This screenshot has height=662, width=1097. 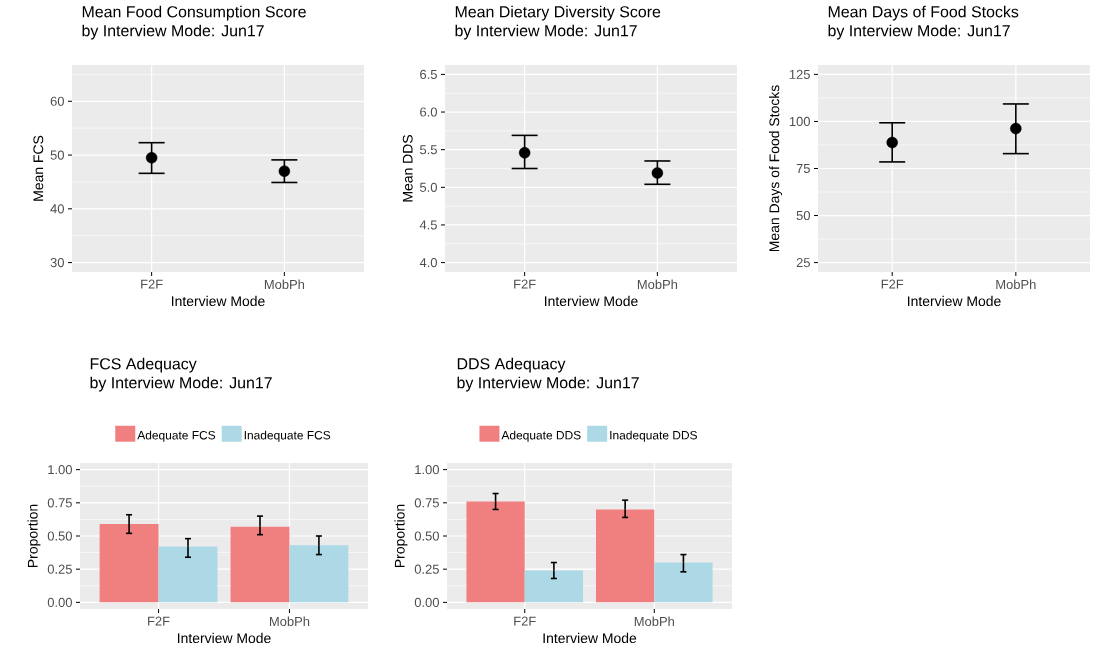 I want to click on y-tick-label: 40, so click(x=57, y=209).